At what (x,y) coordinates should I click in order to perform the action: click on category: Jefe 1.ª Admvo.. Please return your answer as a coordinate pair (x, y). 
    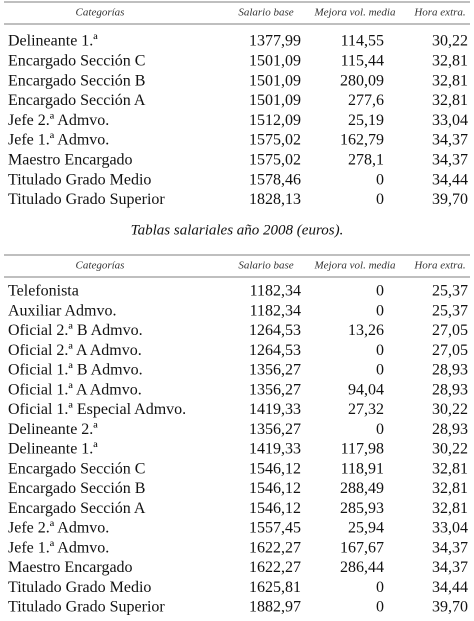
    Looking at the image, I should click on (58, 547).